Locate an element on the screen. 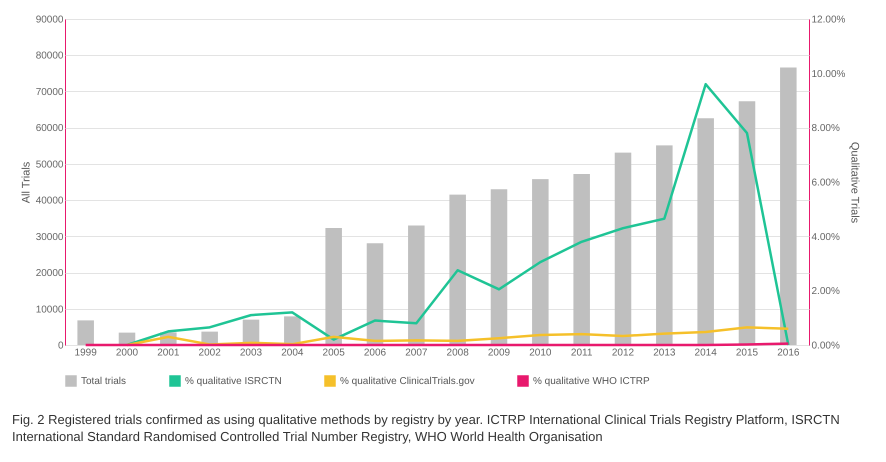 Image resolution: width=886 pixels, height=462 pixels. y-tick-label: 70000 is located at coordinates (50, 92).